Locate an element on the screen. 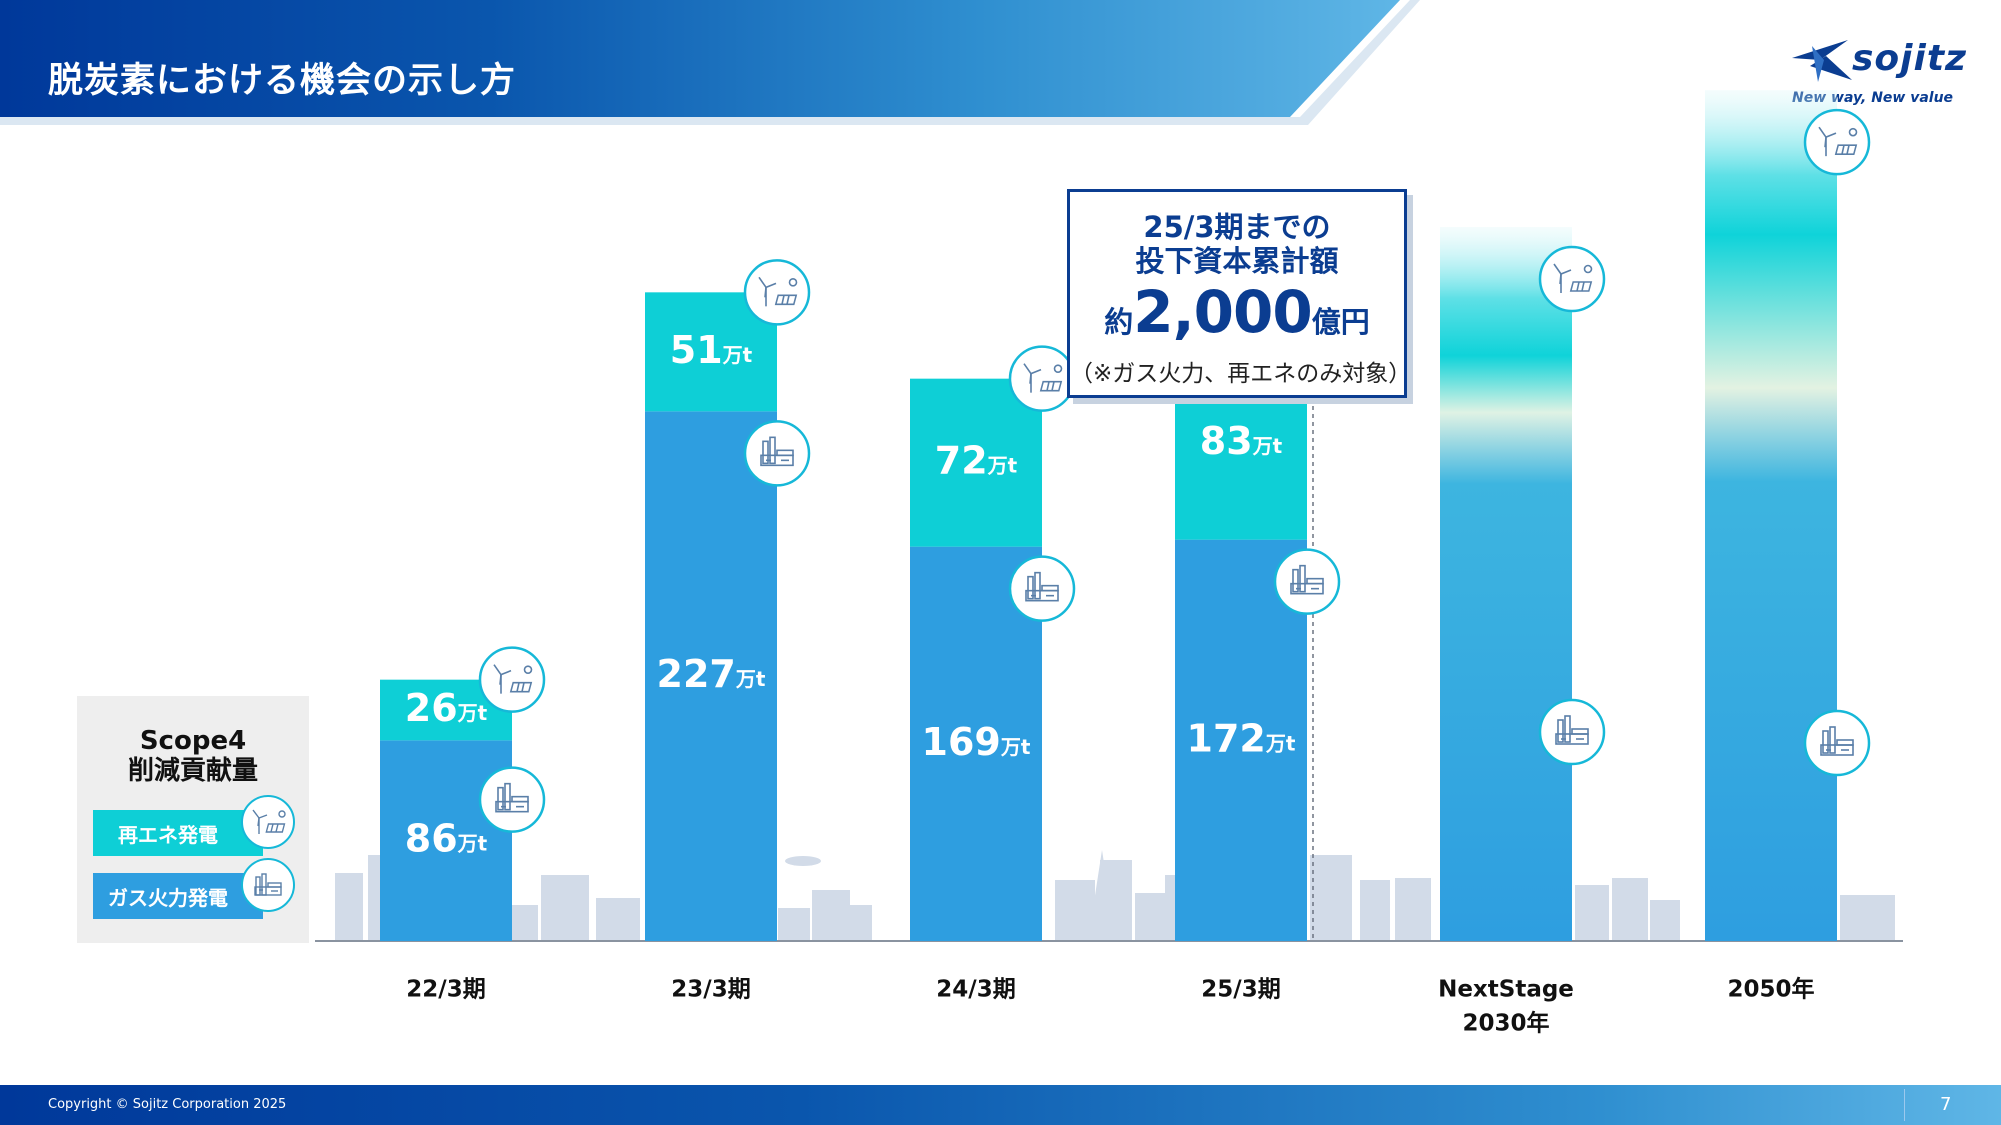 This screenshot has width=2001, height=1125. callout-amount-line: 約2,000億円 is located at coordinates (1237, 312).